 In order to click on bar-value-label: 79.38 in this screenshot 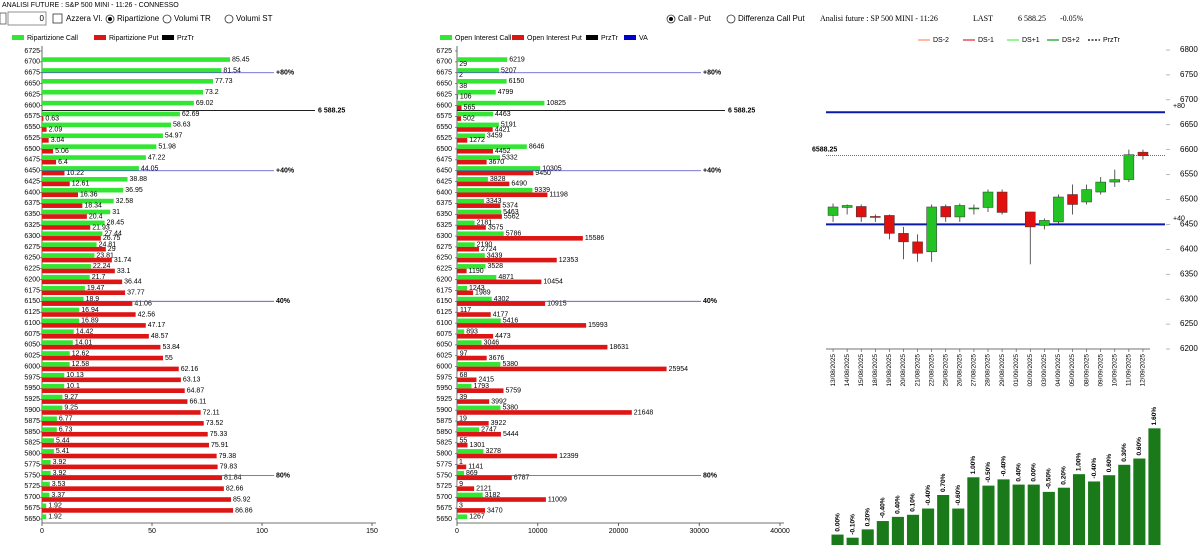, I will do `click(228, 456)`.